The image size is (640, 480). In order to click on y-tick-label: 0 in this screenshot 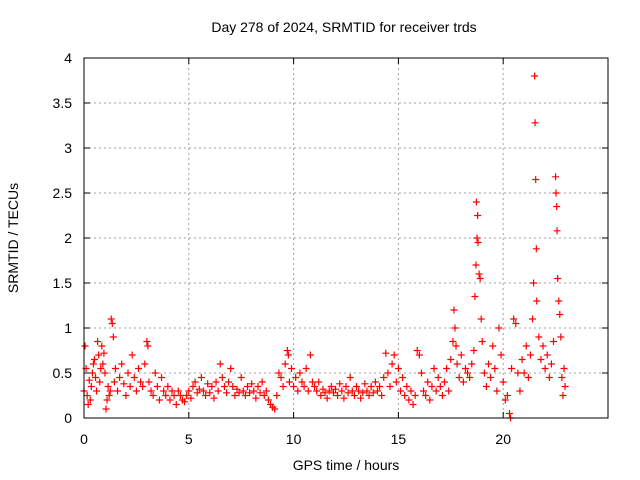, I will do `click(68, 418)`.